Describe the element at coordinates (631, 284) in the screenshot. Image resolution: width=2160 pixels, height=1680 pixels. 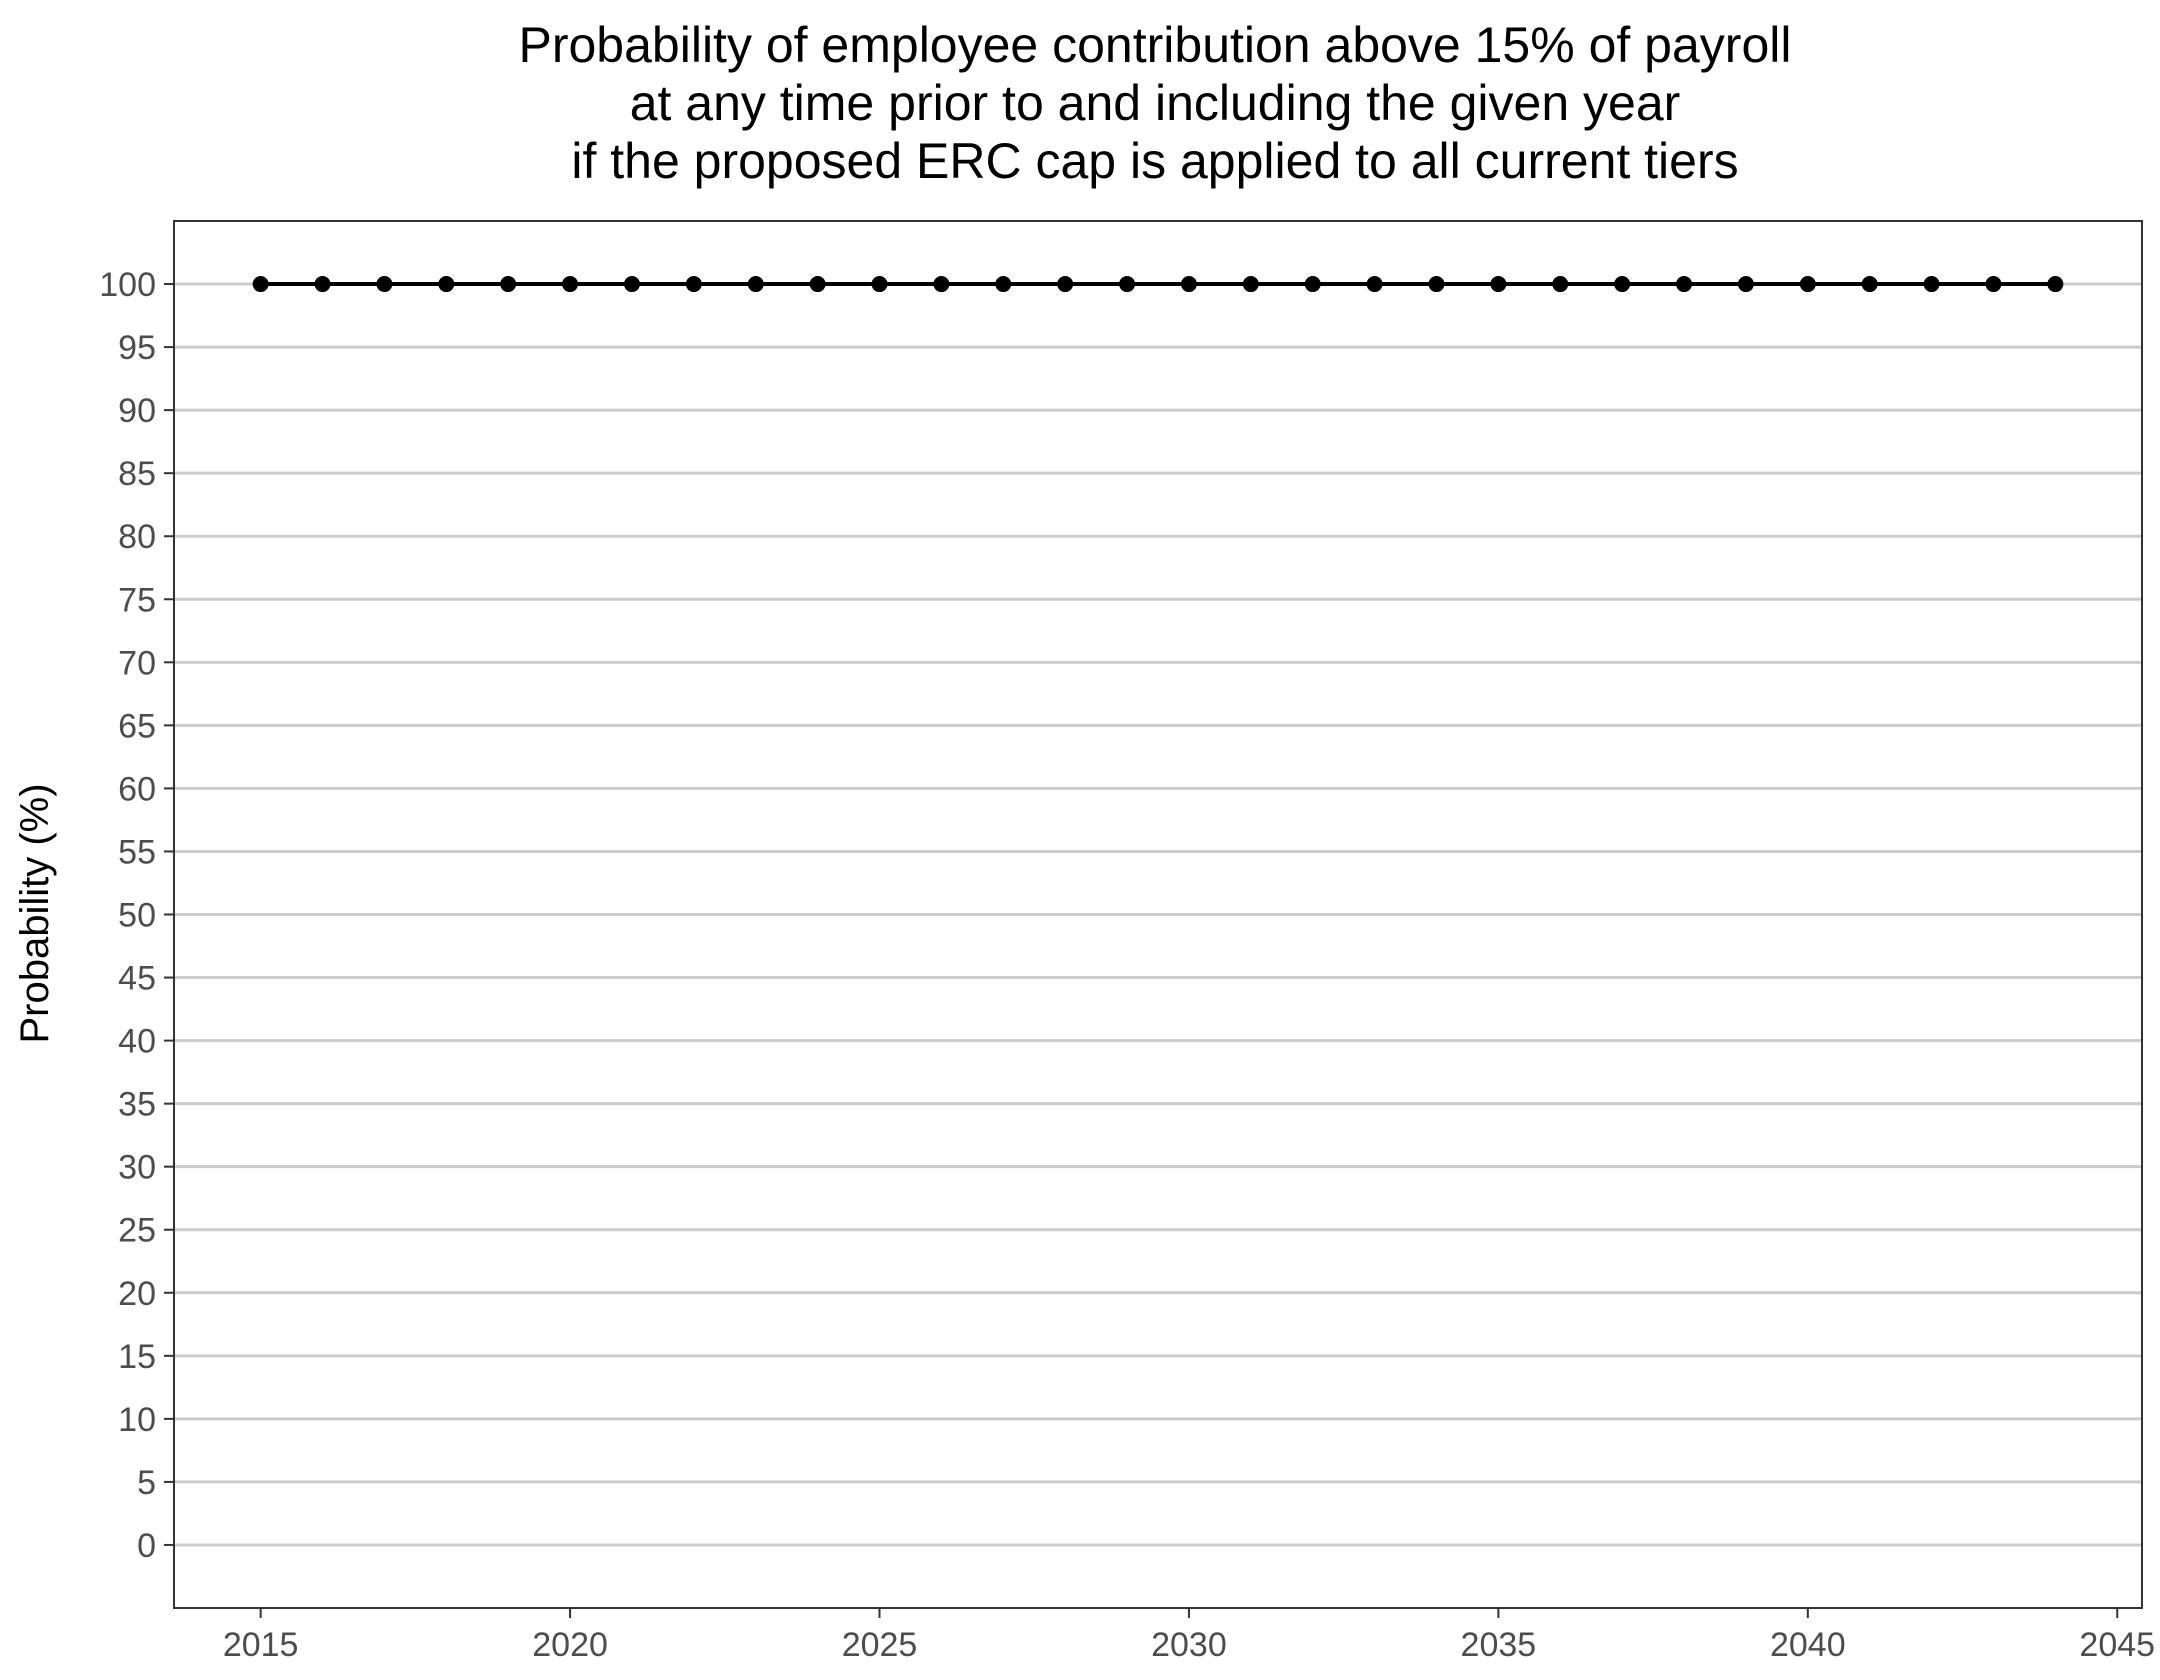
I see `data-point-2021` at that location.